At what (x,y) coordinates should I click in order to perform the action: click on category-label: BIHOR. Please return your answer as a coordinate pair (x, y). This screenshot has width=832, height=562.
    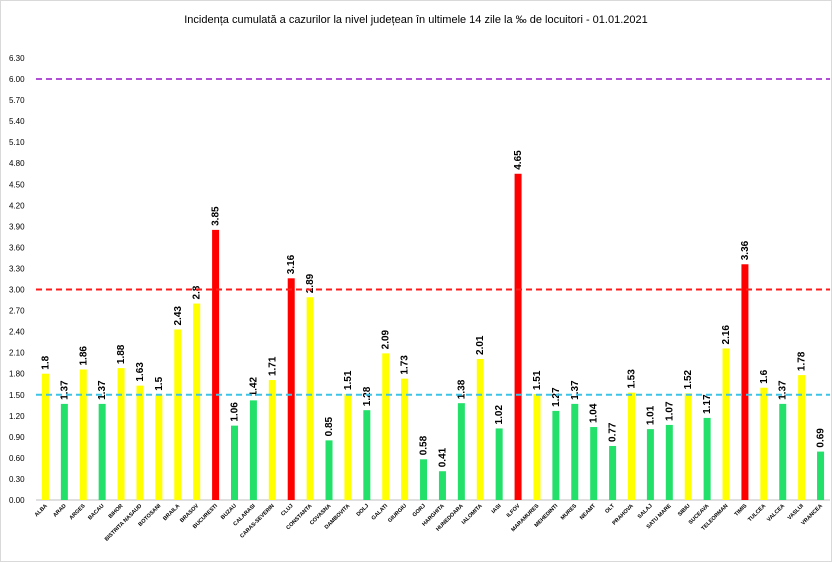
    Looking at the image, I should click on (116, 511).